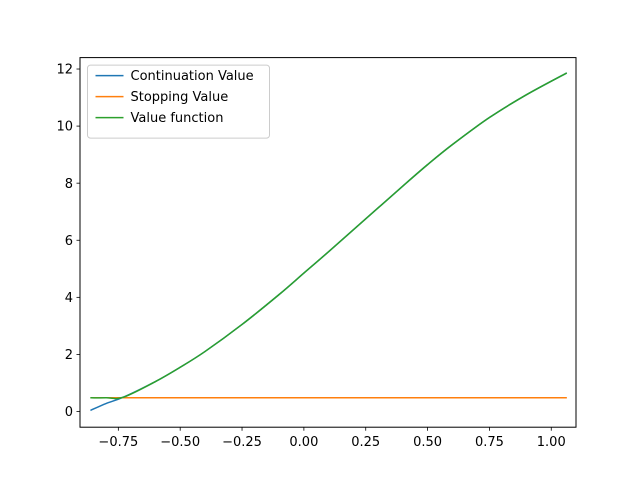  Describe the element at coordinates (551, 442) in the screenshot. I see `x-tick-label: 1.00` at that location.